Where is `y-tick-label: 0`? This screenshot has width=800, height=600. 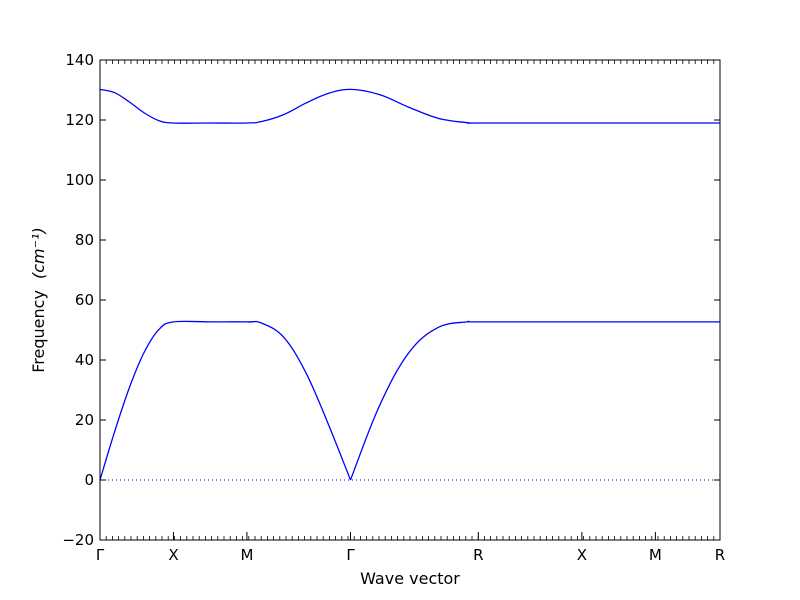
y-tick-label: 0 is located at coordinates (89, 480).